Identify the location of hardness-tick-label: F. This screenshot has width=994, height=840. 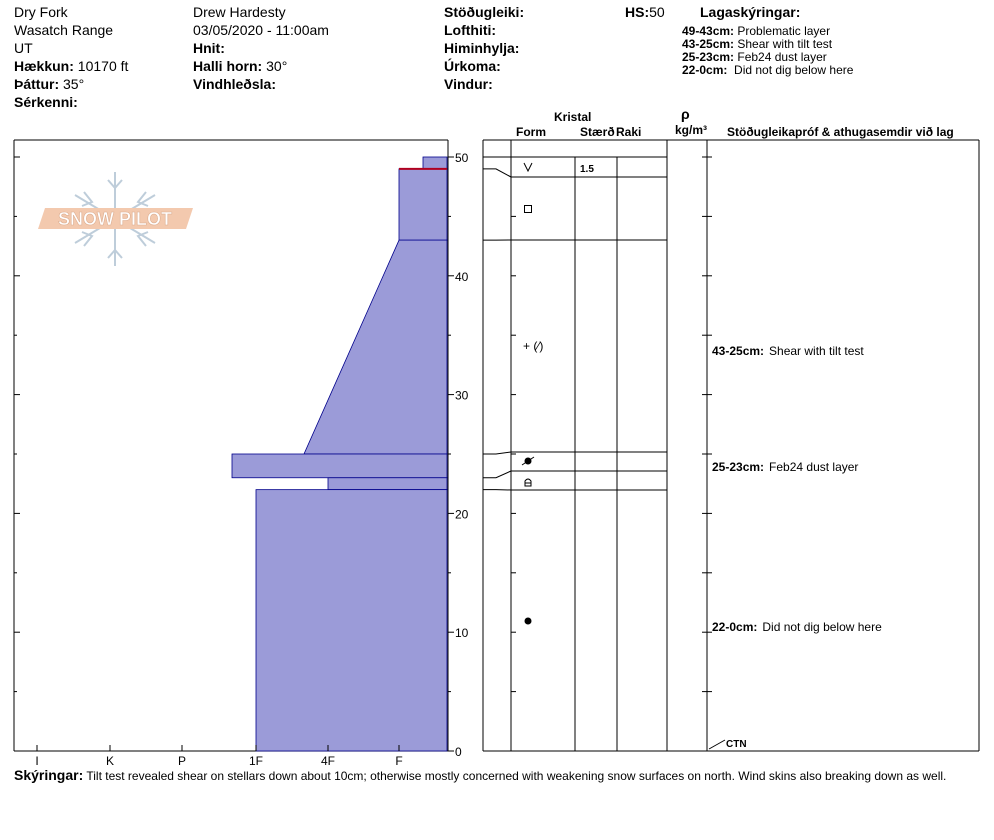
(398, 761).